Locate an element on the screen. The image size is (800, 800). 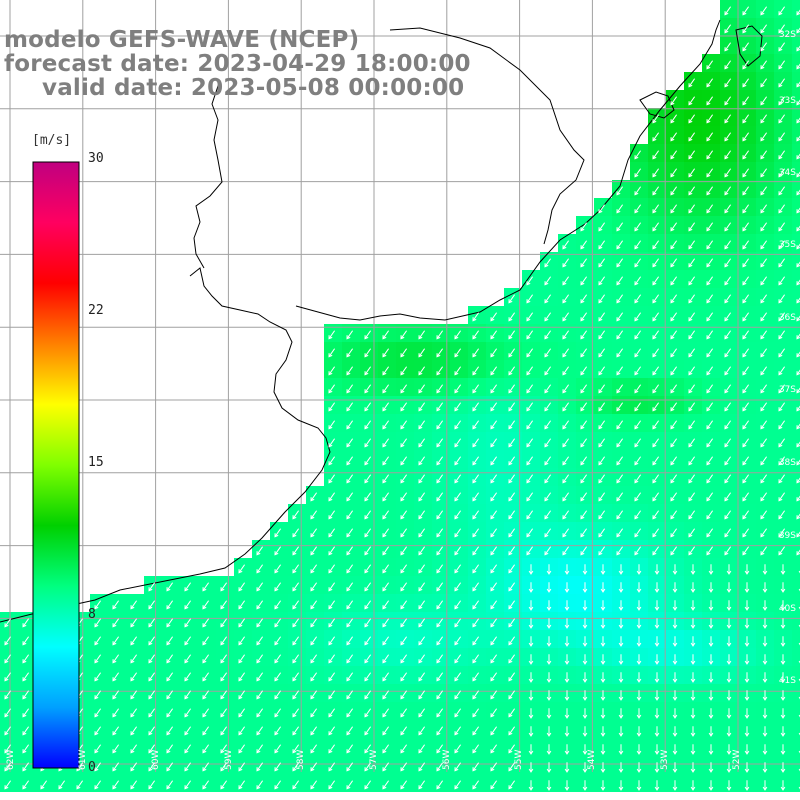
river-plate-coast is located at coordinates (208, 174).